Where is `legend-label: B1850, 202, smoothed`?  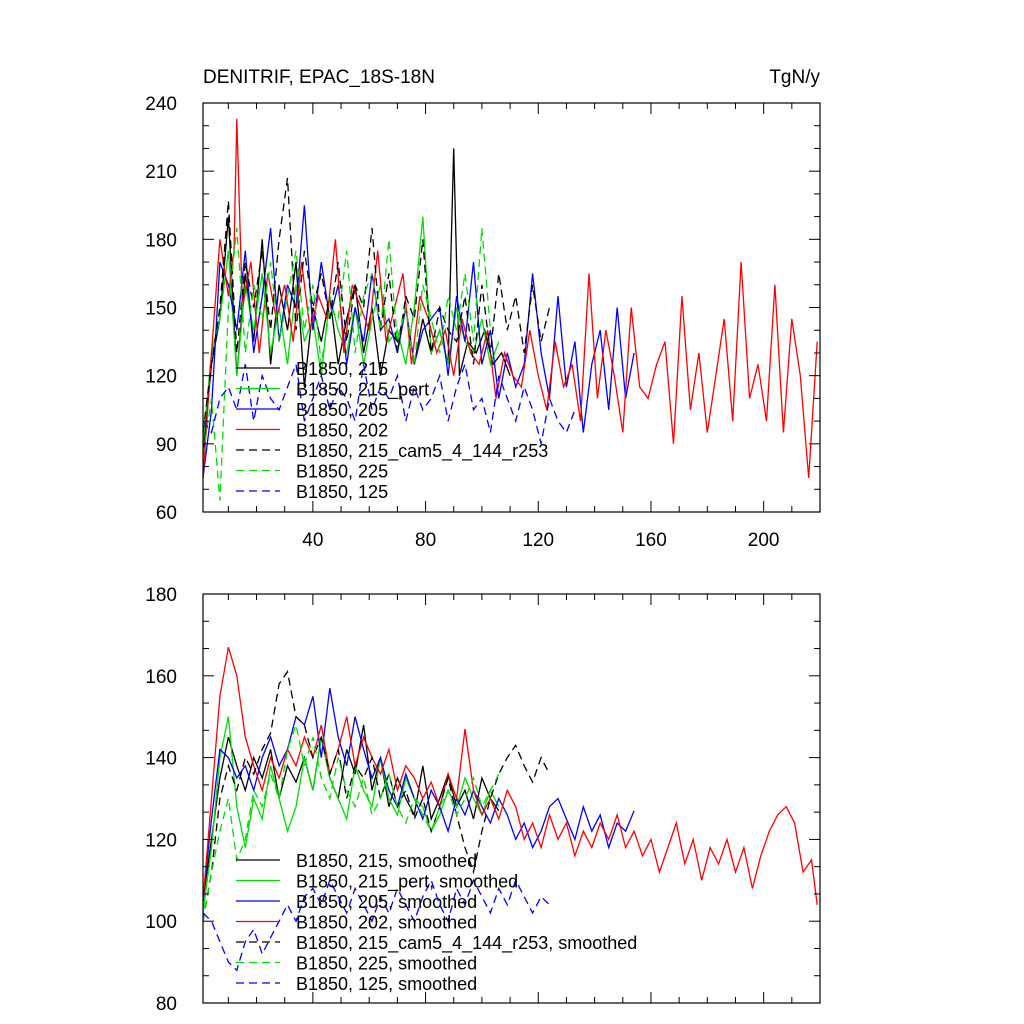 legend-label: B1850, 202, smoothed is located at coordinates (386, 923).